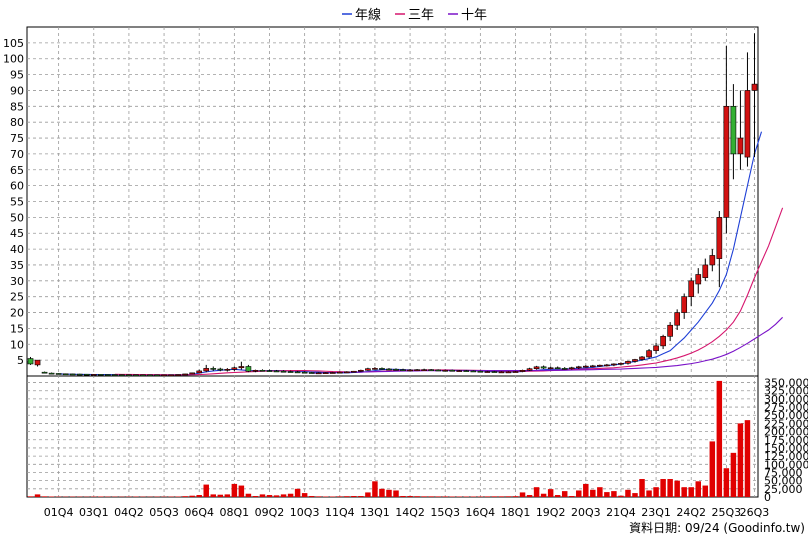 This screenshot has width=808, height=540. I want to click on price-tick-label: 80, so click(17, 122).